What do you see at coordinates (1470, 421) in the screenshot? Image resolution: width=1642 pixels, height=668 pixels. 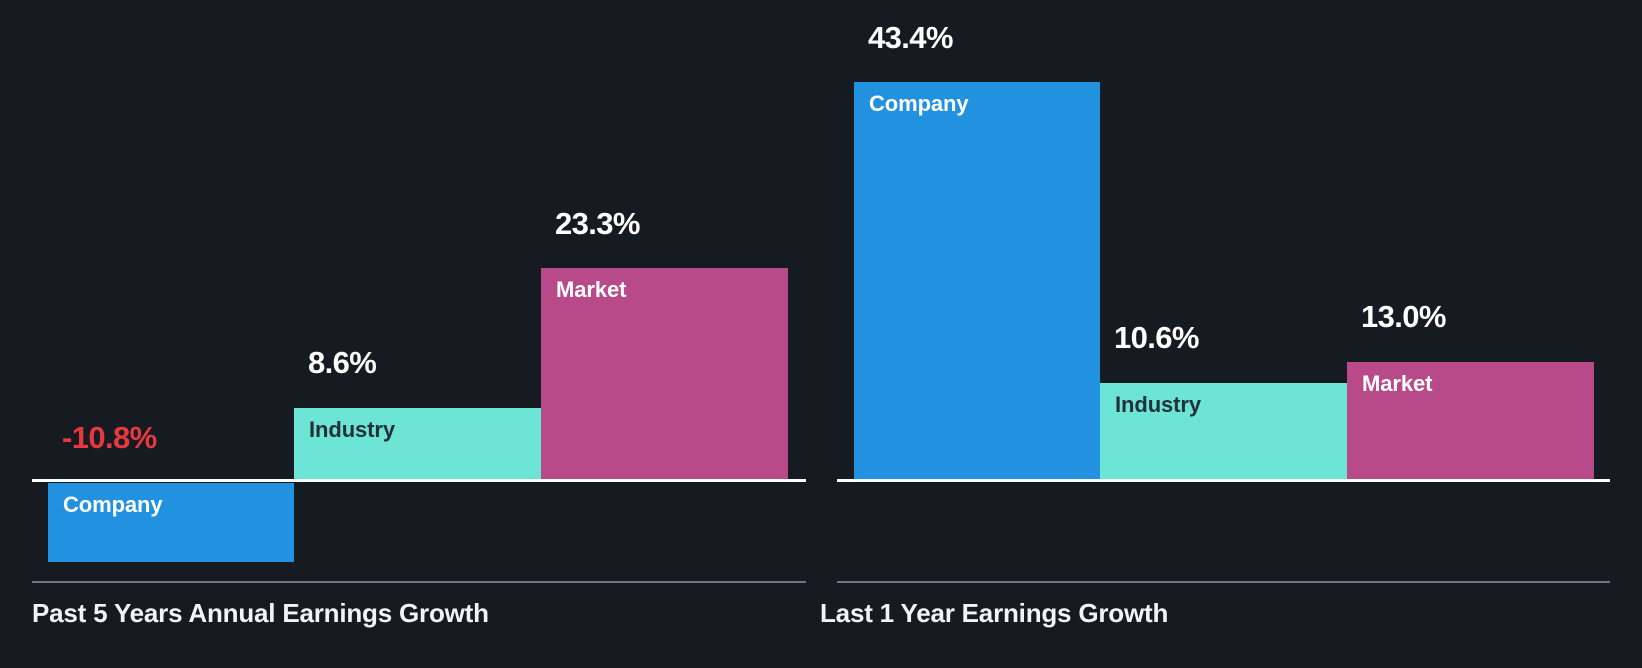 I see `bar-market-right: Market` at bounding box center [1470, 421].